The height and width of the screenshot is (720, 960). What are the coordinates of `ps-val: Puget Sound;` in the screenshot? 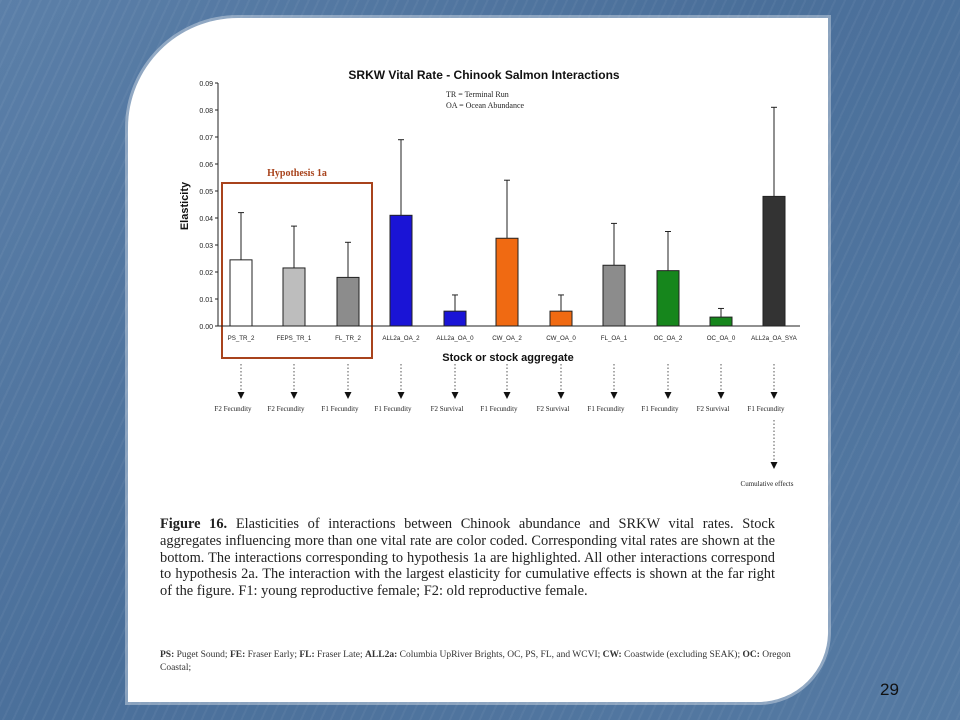 It's located at (202, 655).